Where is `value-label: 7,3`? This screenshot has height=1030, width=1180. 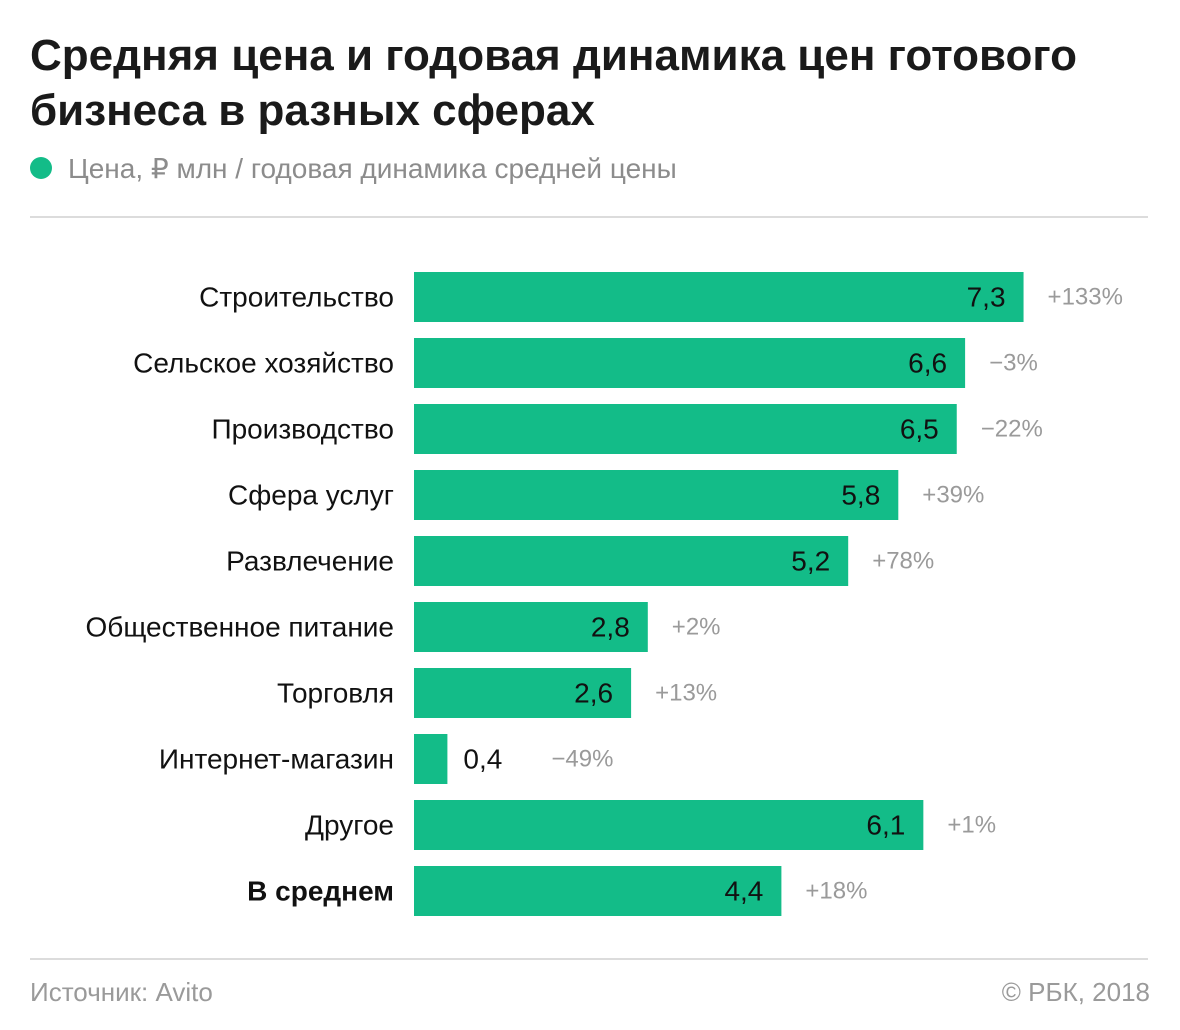 value-label: 7,3 is located at coordinates (986, 297).